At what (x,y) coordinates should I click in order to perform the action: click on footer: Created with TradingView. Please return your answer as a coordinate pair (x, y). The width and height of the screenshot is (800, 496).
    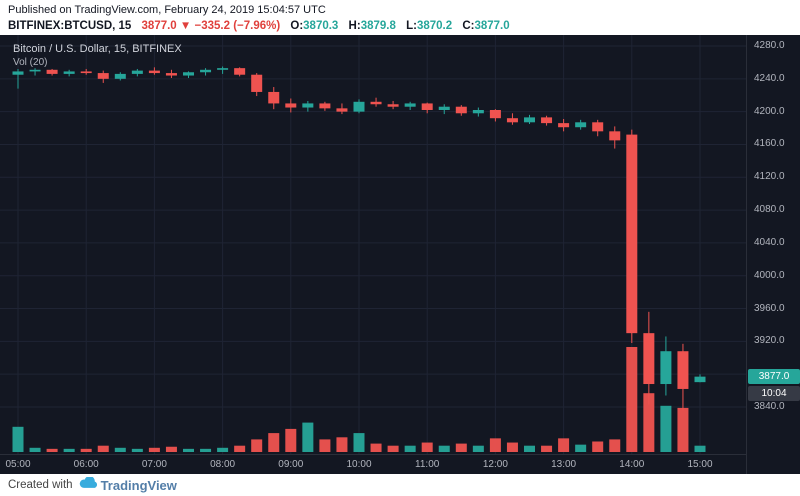
    Looking at the image, I should click on (400, 485).